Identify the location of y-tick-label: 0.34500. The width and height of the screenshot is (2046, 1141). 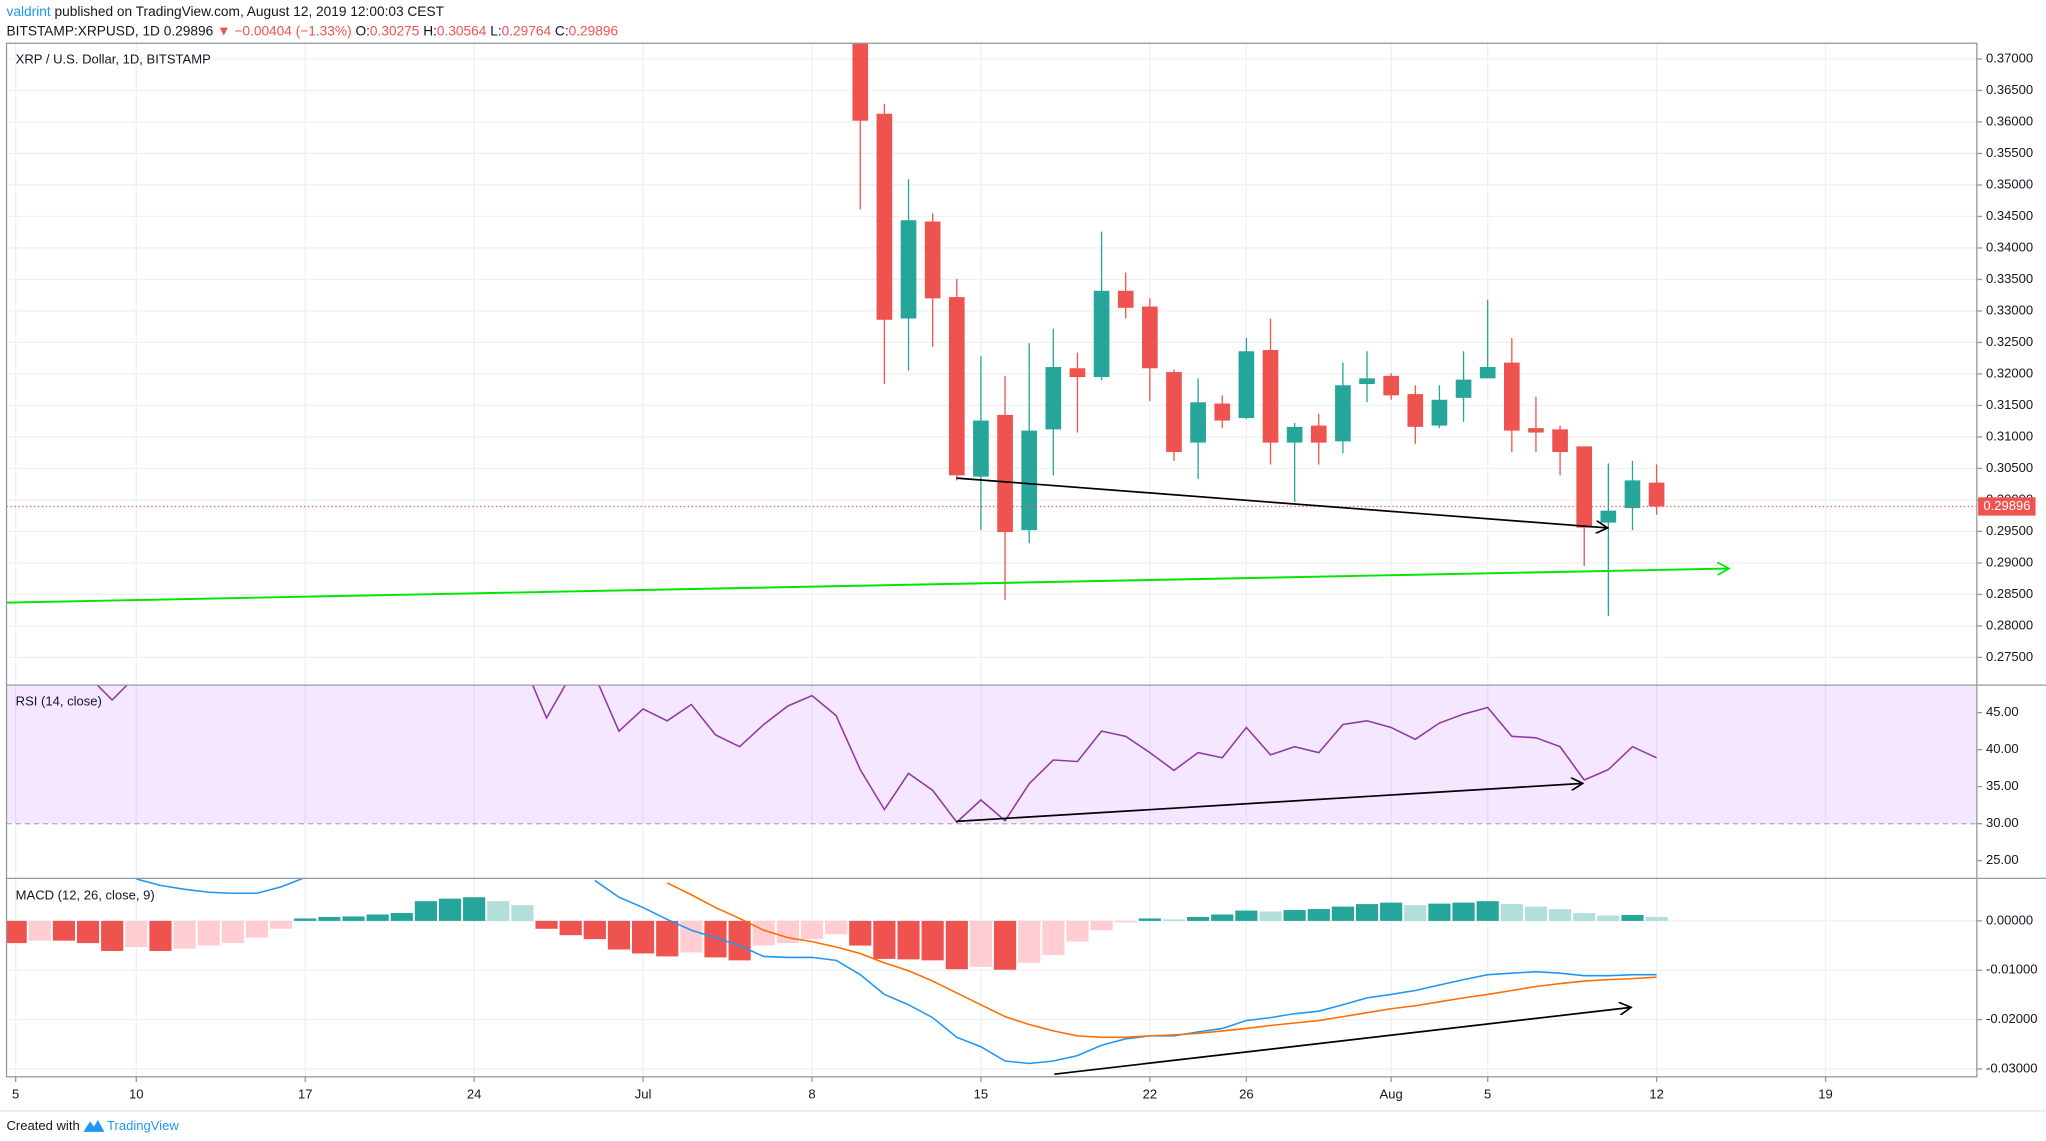
(2009, 215).